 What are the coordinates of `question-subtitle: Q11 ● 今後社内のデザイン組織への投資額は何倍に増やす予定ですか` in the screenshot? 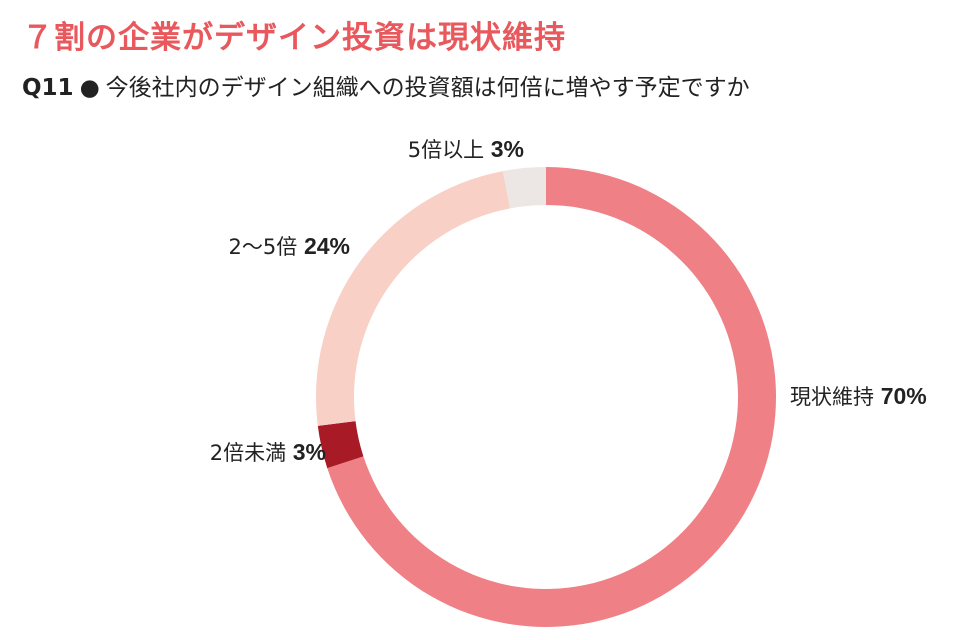 It's located at (386, 85).